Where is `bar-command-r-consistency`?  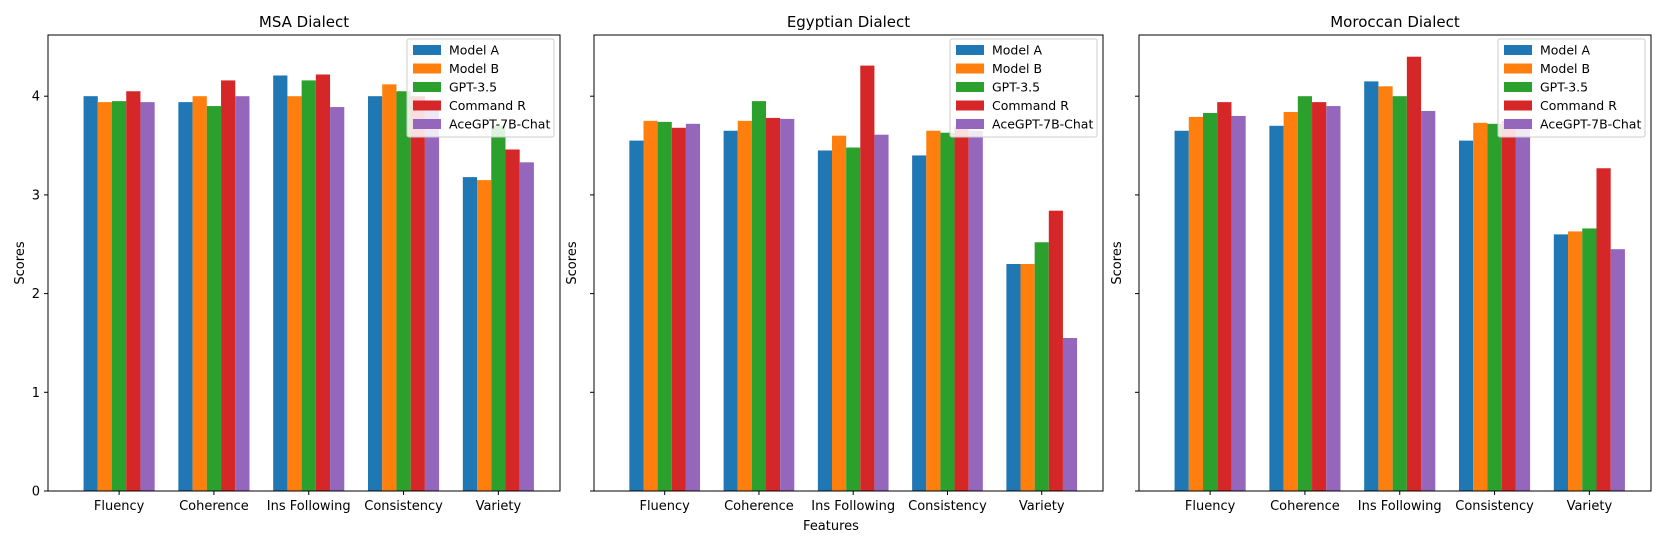 bar-command-r-consistency is located at coordinates (417, 293).